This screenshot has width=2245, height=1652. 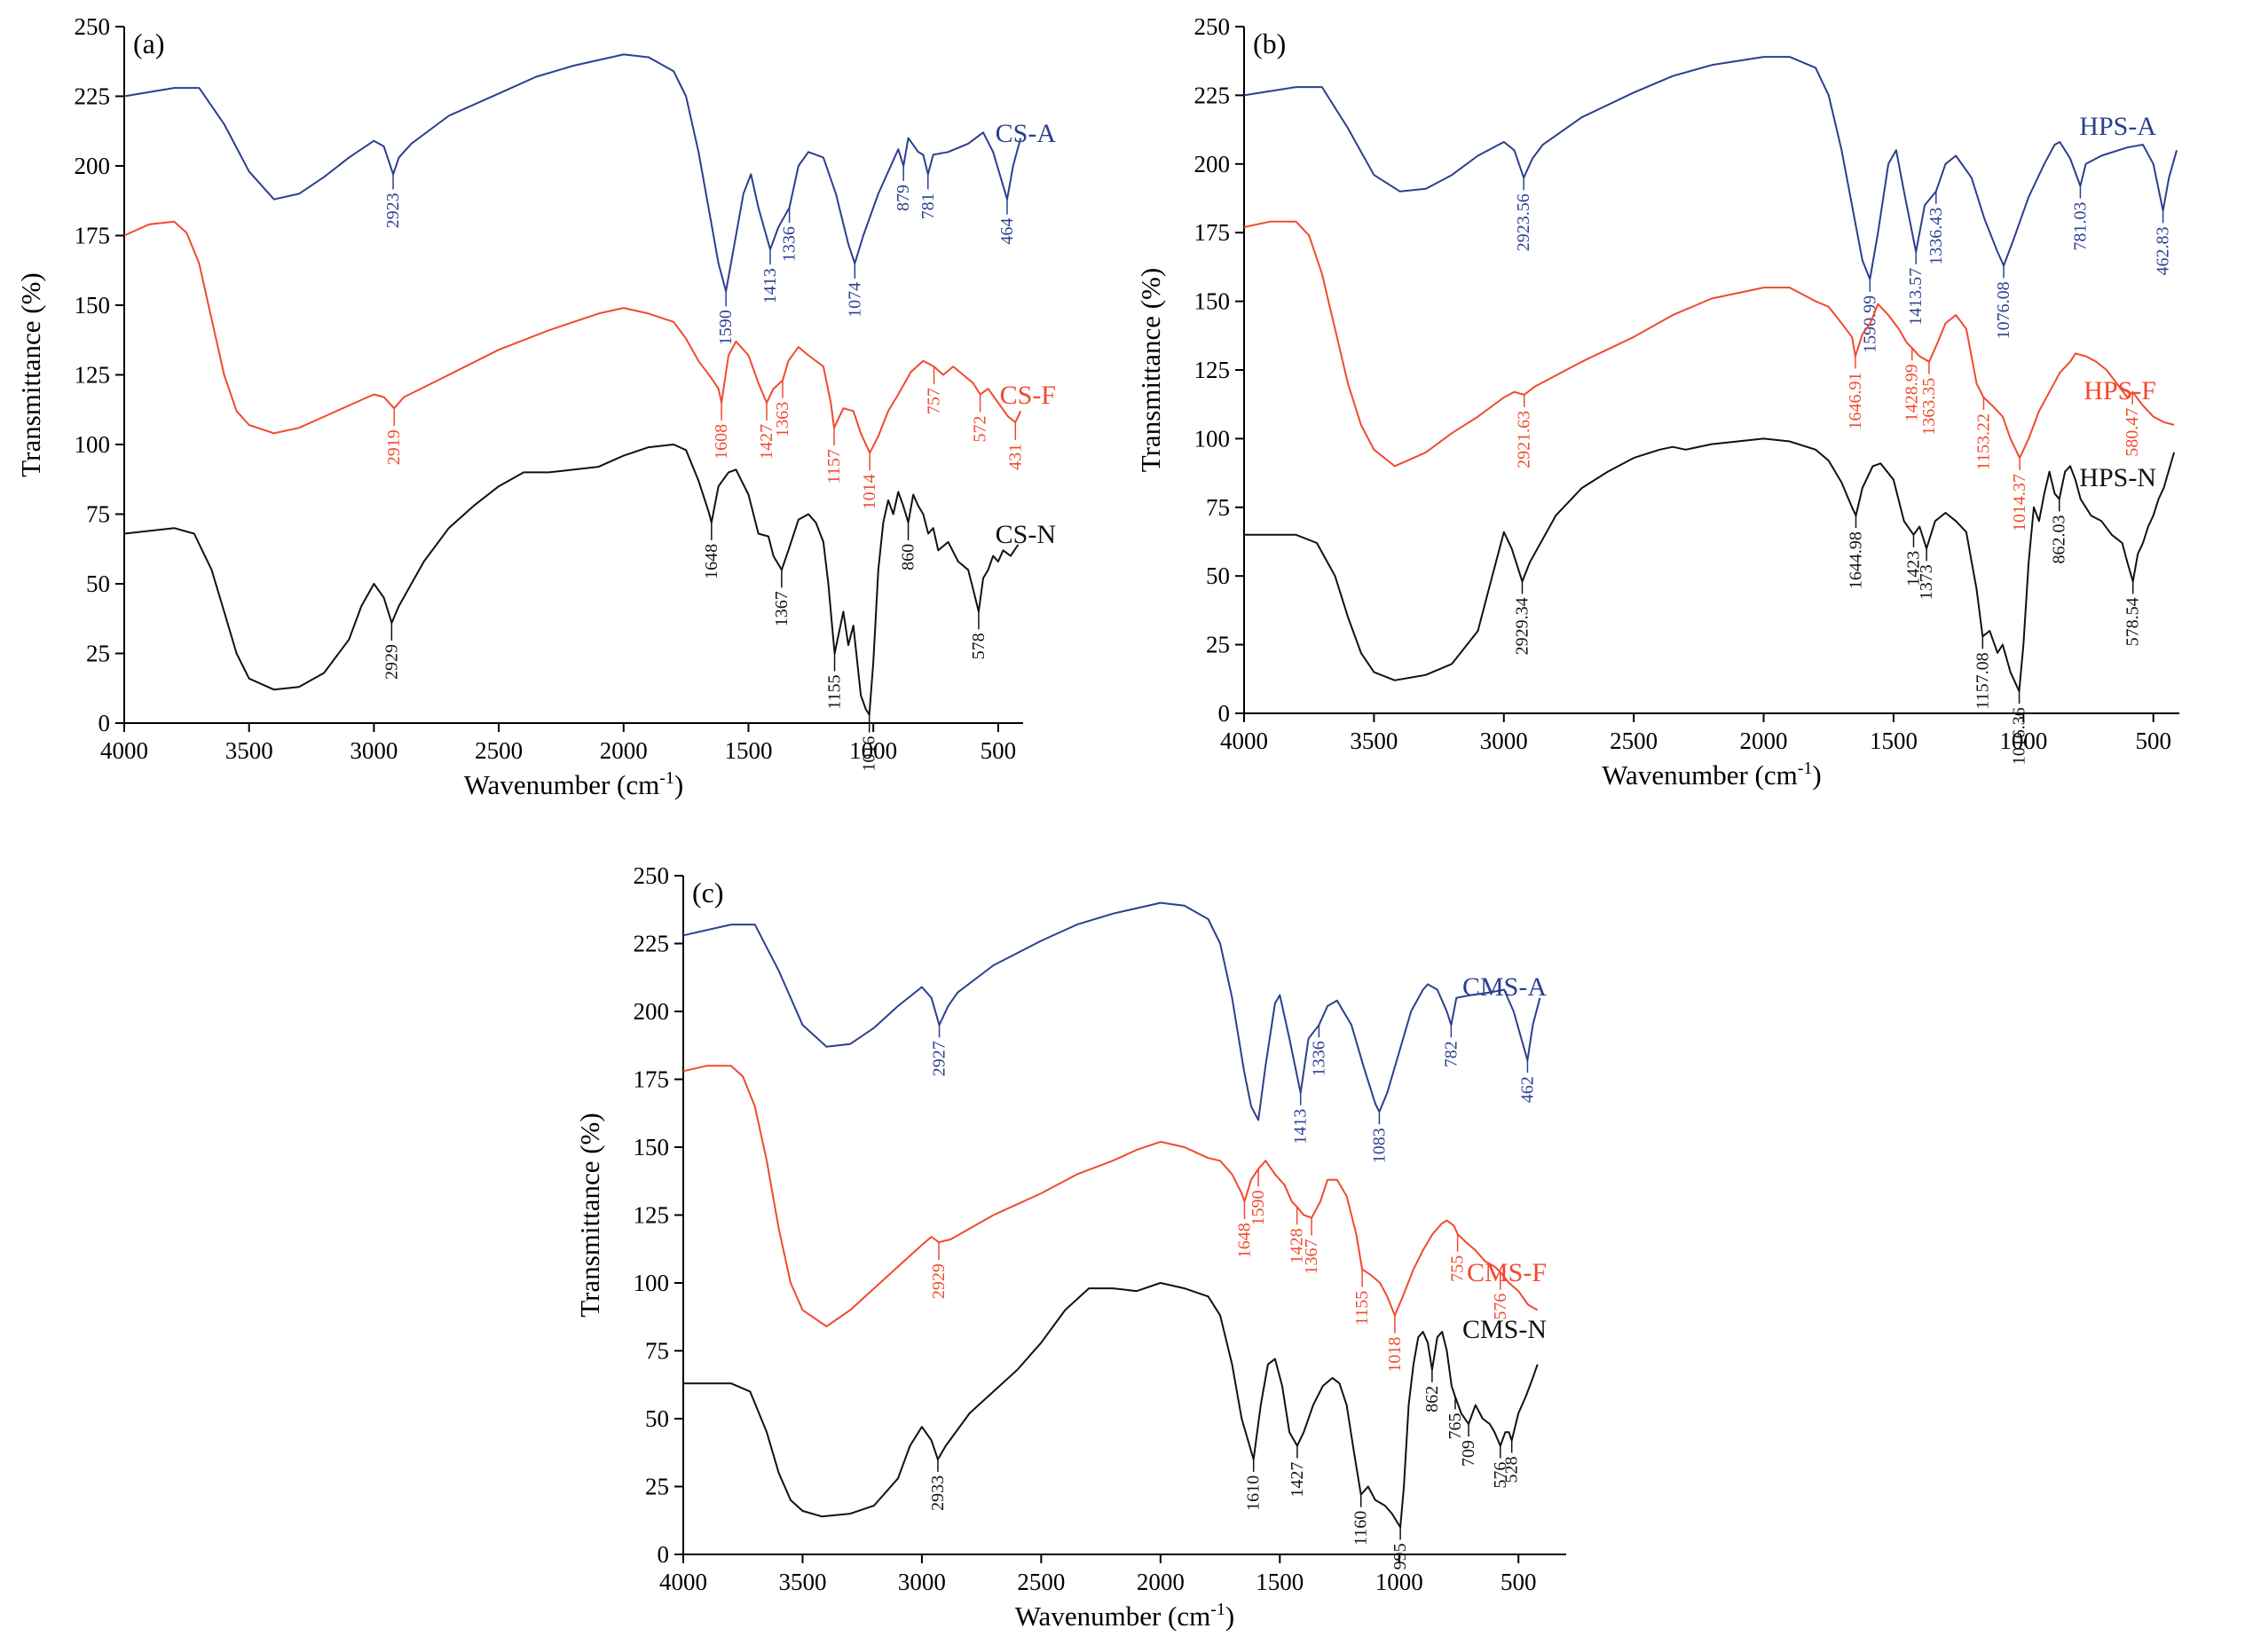 I want to click on y-tick-label: 150, so click(x=652, y=1147).